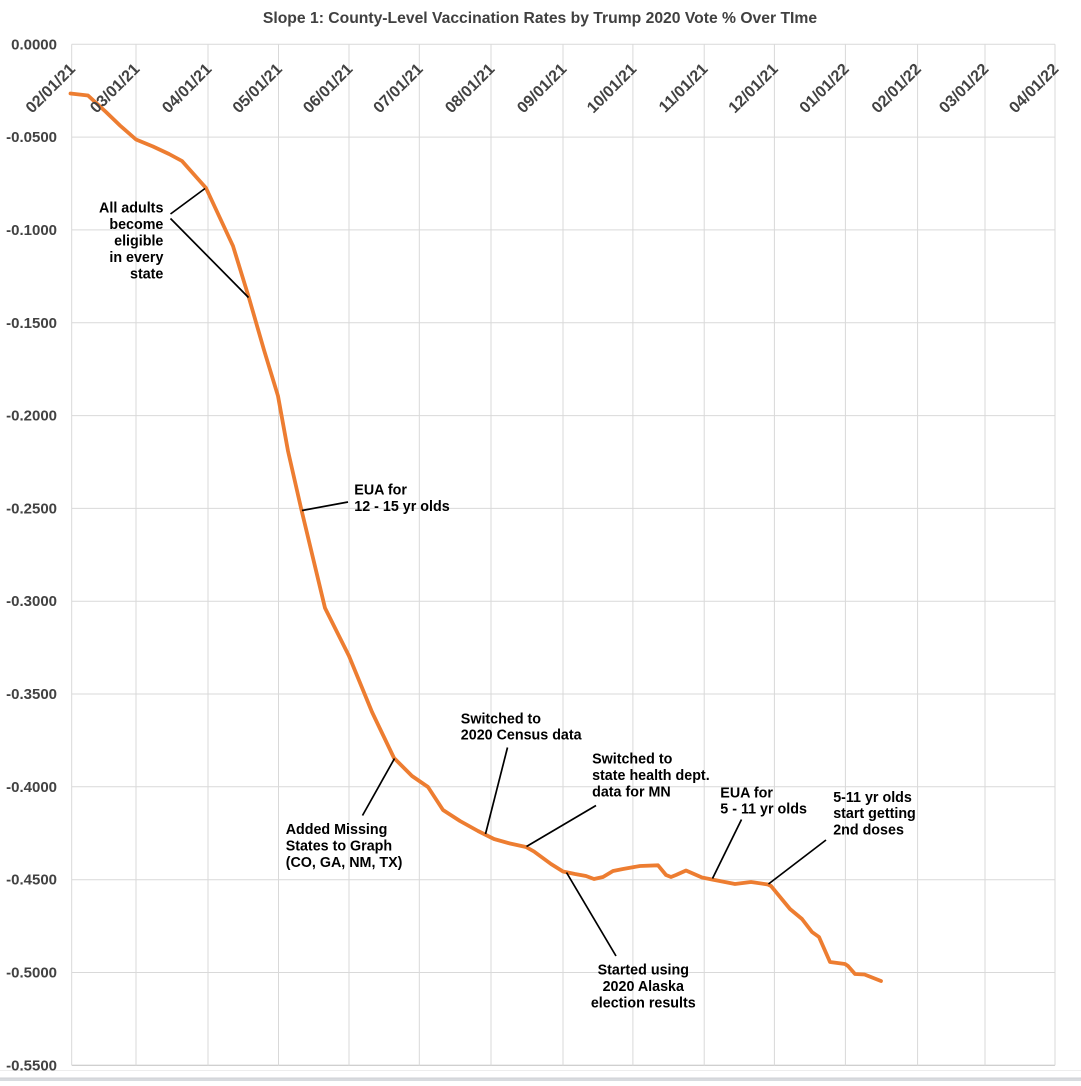  Describe the element at coordinates (31, 508) in the screenshot. I see `svg-text: -0.2500` at that location.